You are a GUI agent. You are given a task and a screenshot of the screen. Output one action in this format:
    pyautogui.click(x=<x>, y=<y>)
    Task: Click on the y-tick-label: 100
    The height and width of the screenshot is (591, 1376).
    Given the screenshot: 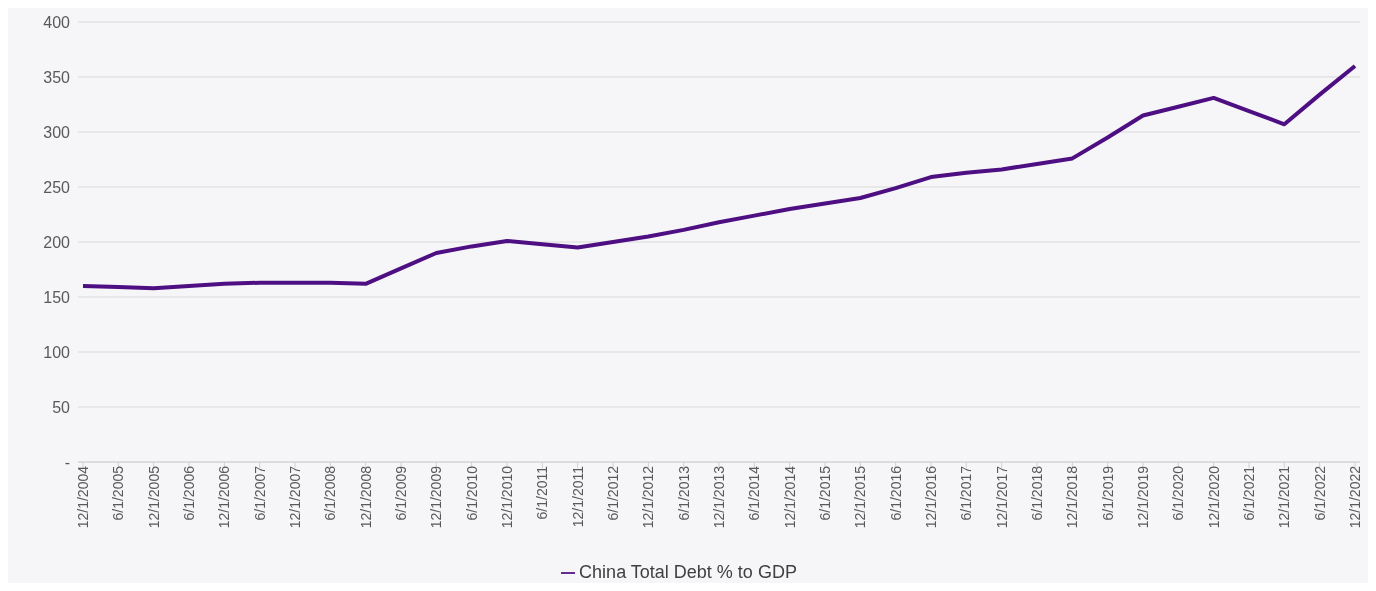 What is the action you would take?
    pyautogui.click(x=57, y=352)
    